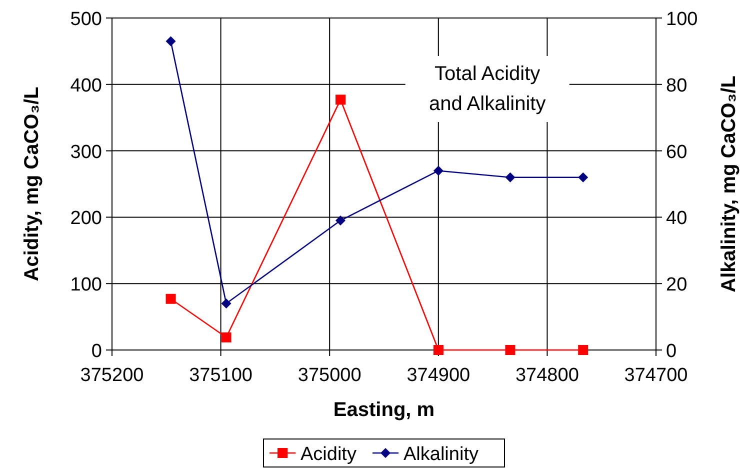 The width and height of the screenshot is (745, 473). I want to click on legend-label: Acidity, so click(328, 454).